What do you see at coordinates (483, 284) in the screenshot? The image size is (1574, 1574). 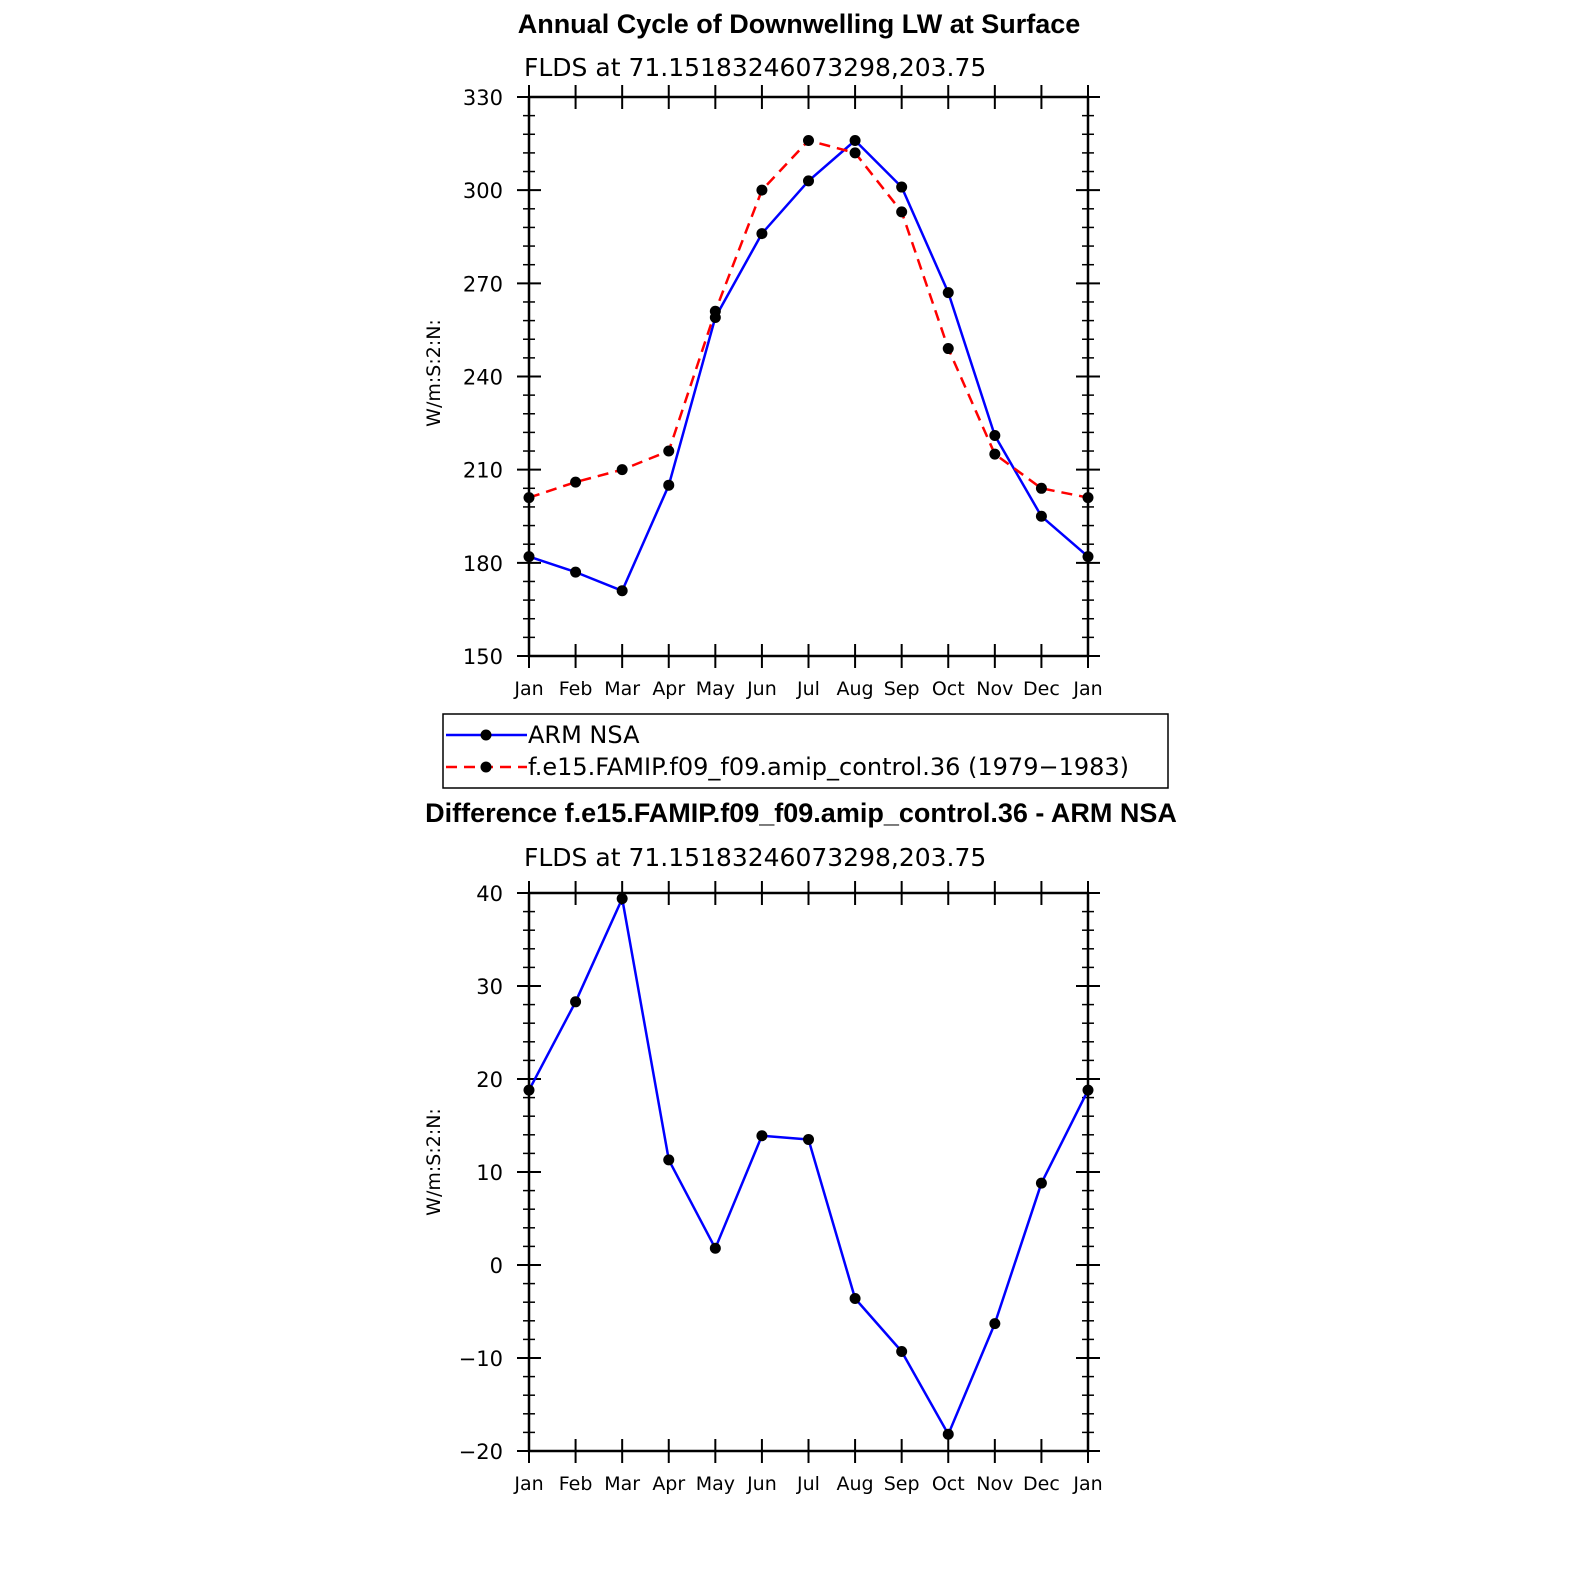 I see `y-tick-label: 270` at bounding box center [483, 284].